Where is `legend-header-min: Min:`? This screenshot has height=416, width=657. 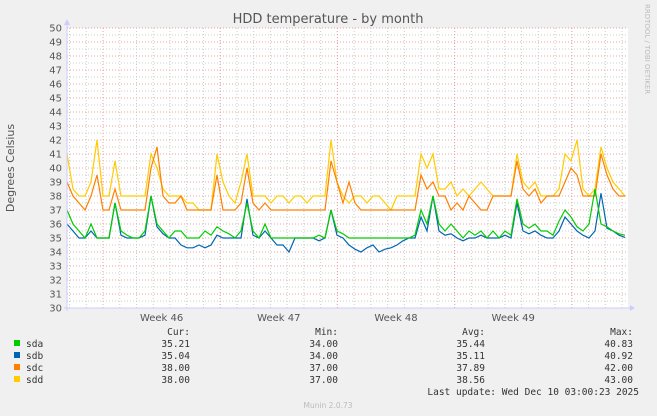
legend-header-min: Min: is located at coordinates (326, 332).